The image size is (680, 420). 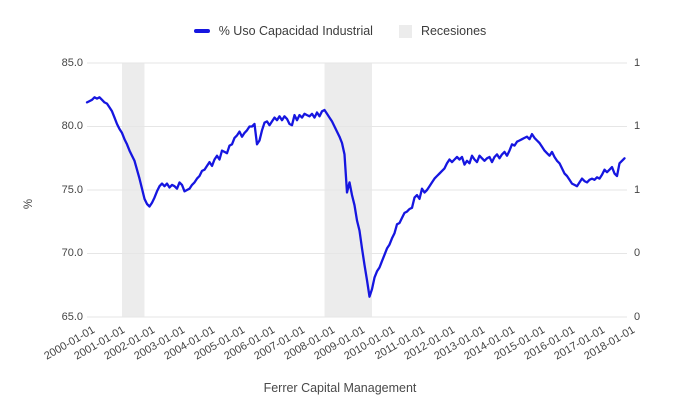 What do you see at coordinates (72, 126) in the screenshot?
I see `y-tick-label: 80.0` at bounding box center [72, 126].